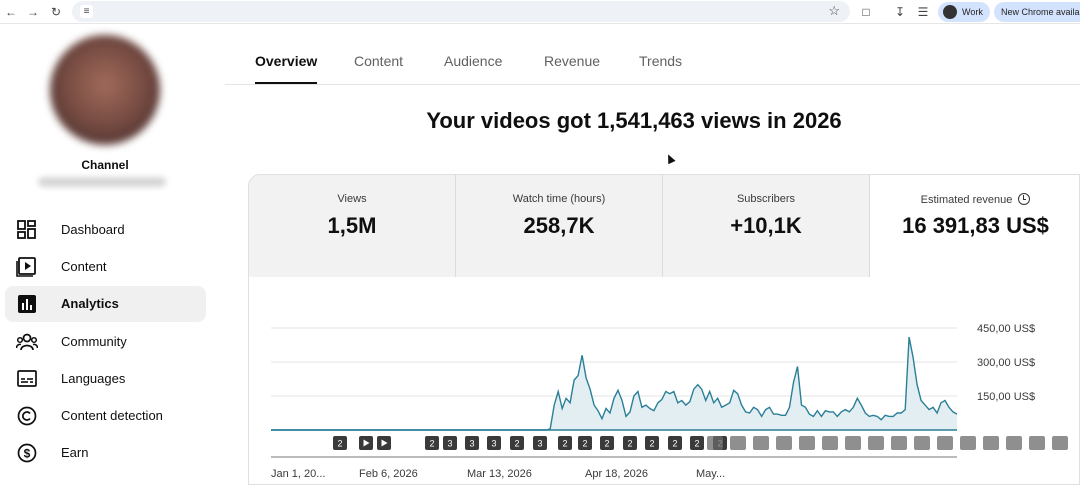 This screenshot has height=485, width=1080. Describe the element at coordinates (94, 341) in the screenshot. I see `sidebar-item-label: Community` at that location.